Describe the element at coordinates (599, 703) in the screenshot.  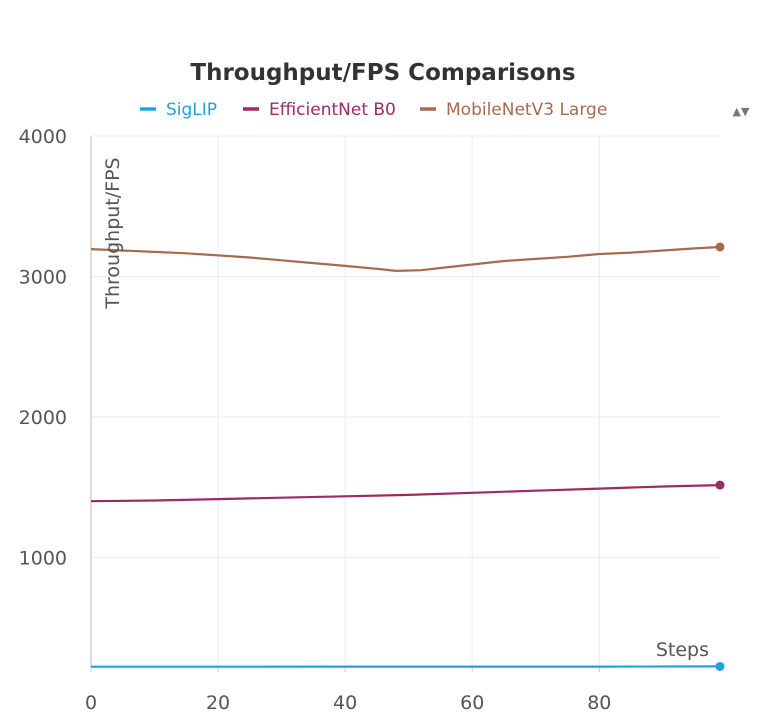
I see `x-tick-label: 80` at that location.